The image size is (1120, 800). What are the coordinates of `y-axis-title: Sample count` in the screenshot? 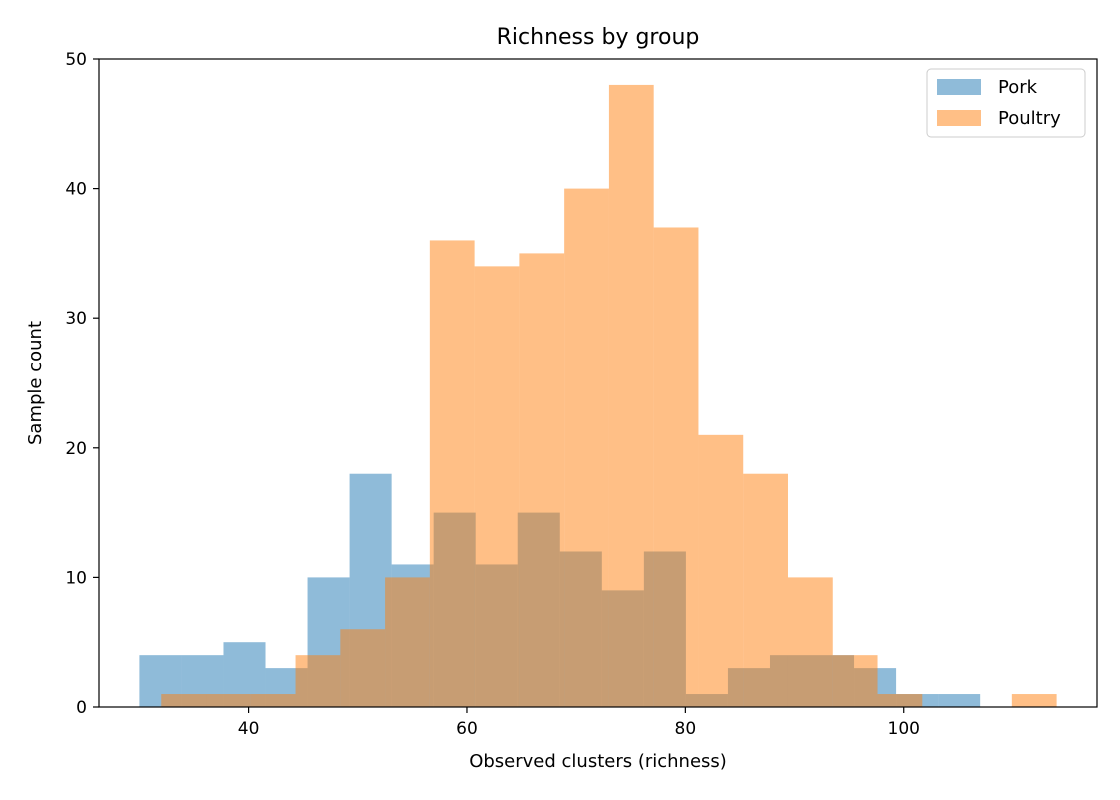 It's located at (35, 383).